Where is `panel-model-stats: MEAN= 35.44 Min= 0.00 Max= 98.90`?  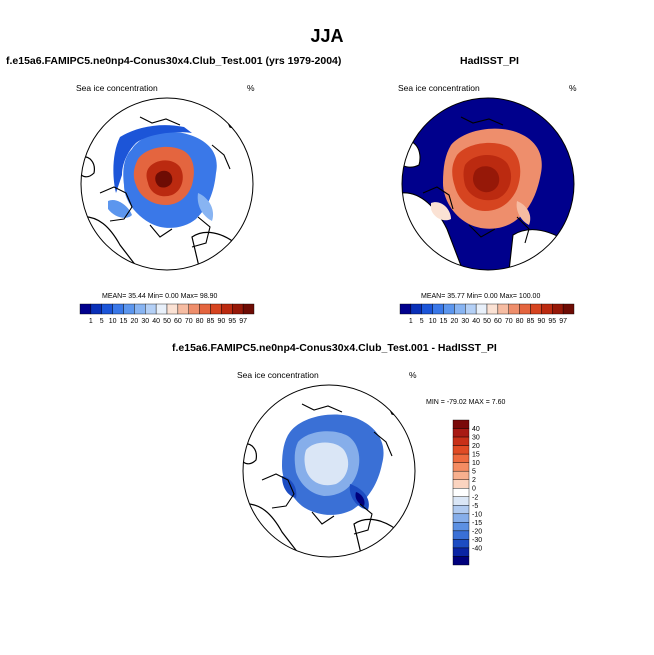 panel-model-stats: MEAN= 35.44 Min= 0.00 Max= 98.90 is located at coordinates (159, 296).